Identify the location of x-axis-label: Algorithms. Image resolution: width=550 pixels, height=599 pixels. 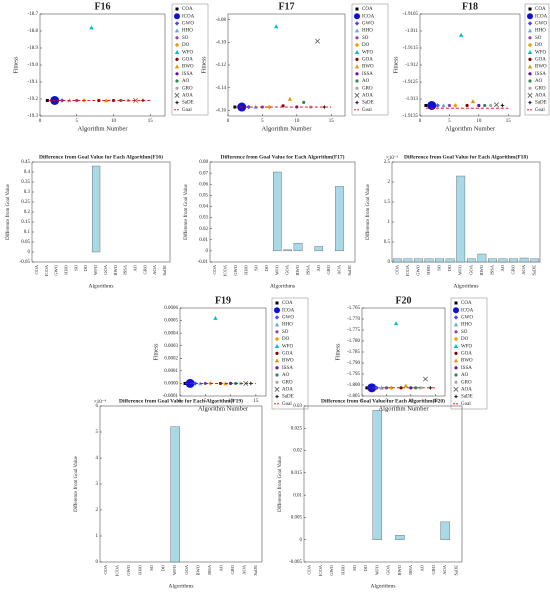
(100, 286).